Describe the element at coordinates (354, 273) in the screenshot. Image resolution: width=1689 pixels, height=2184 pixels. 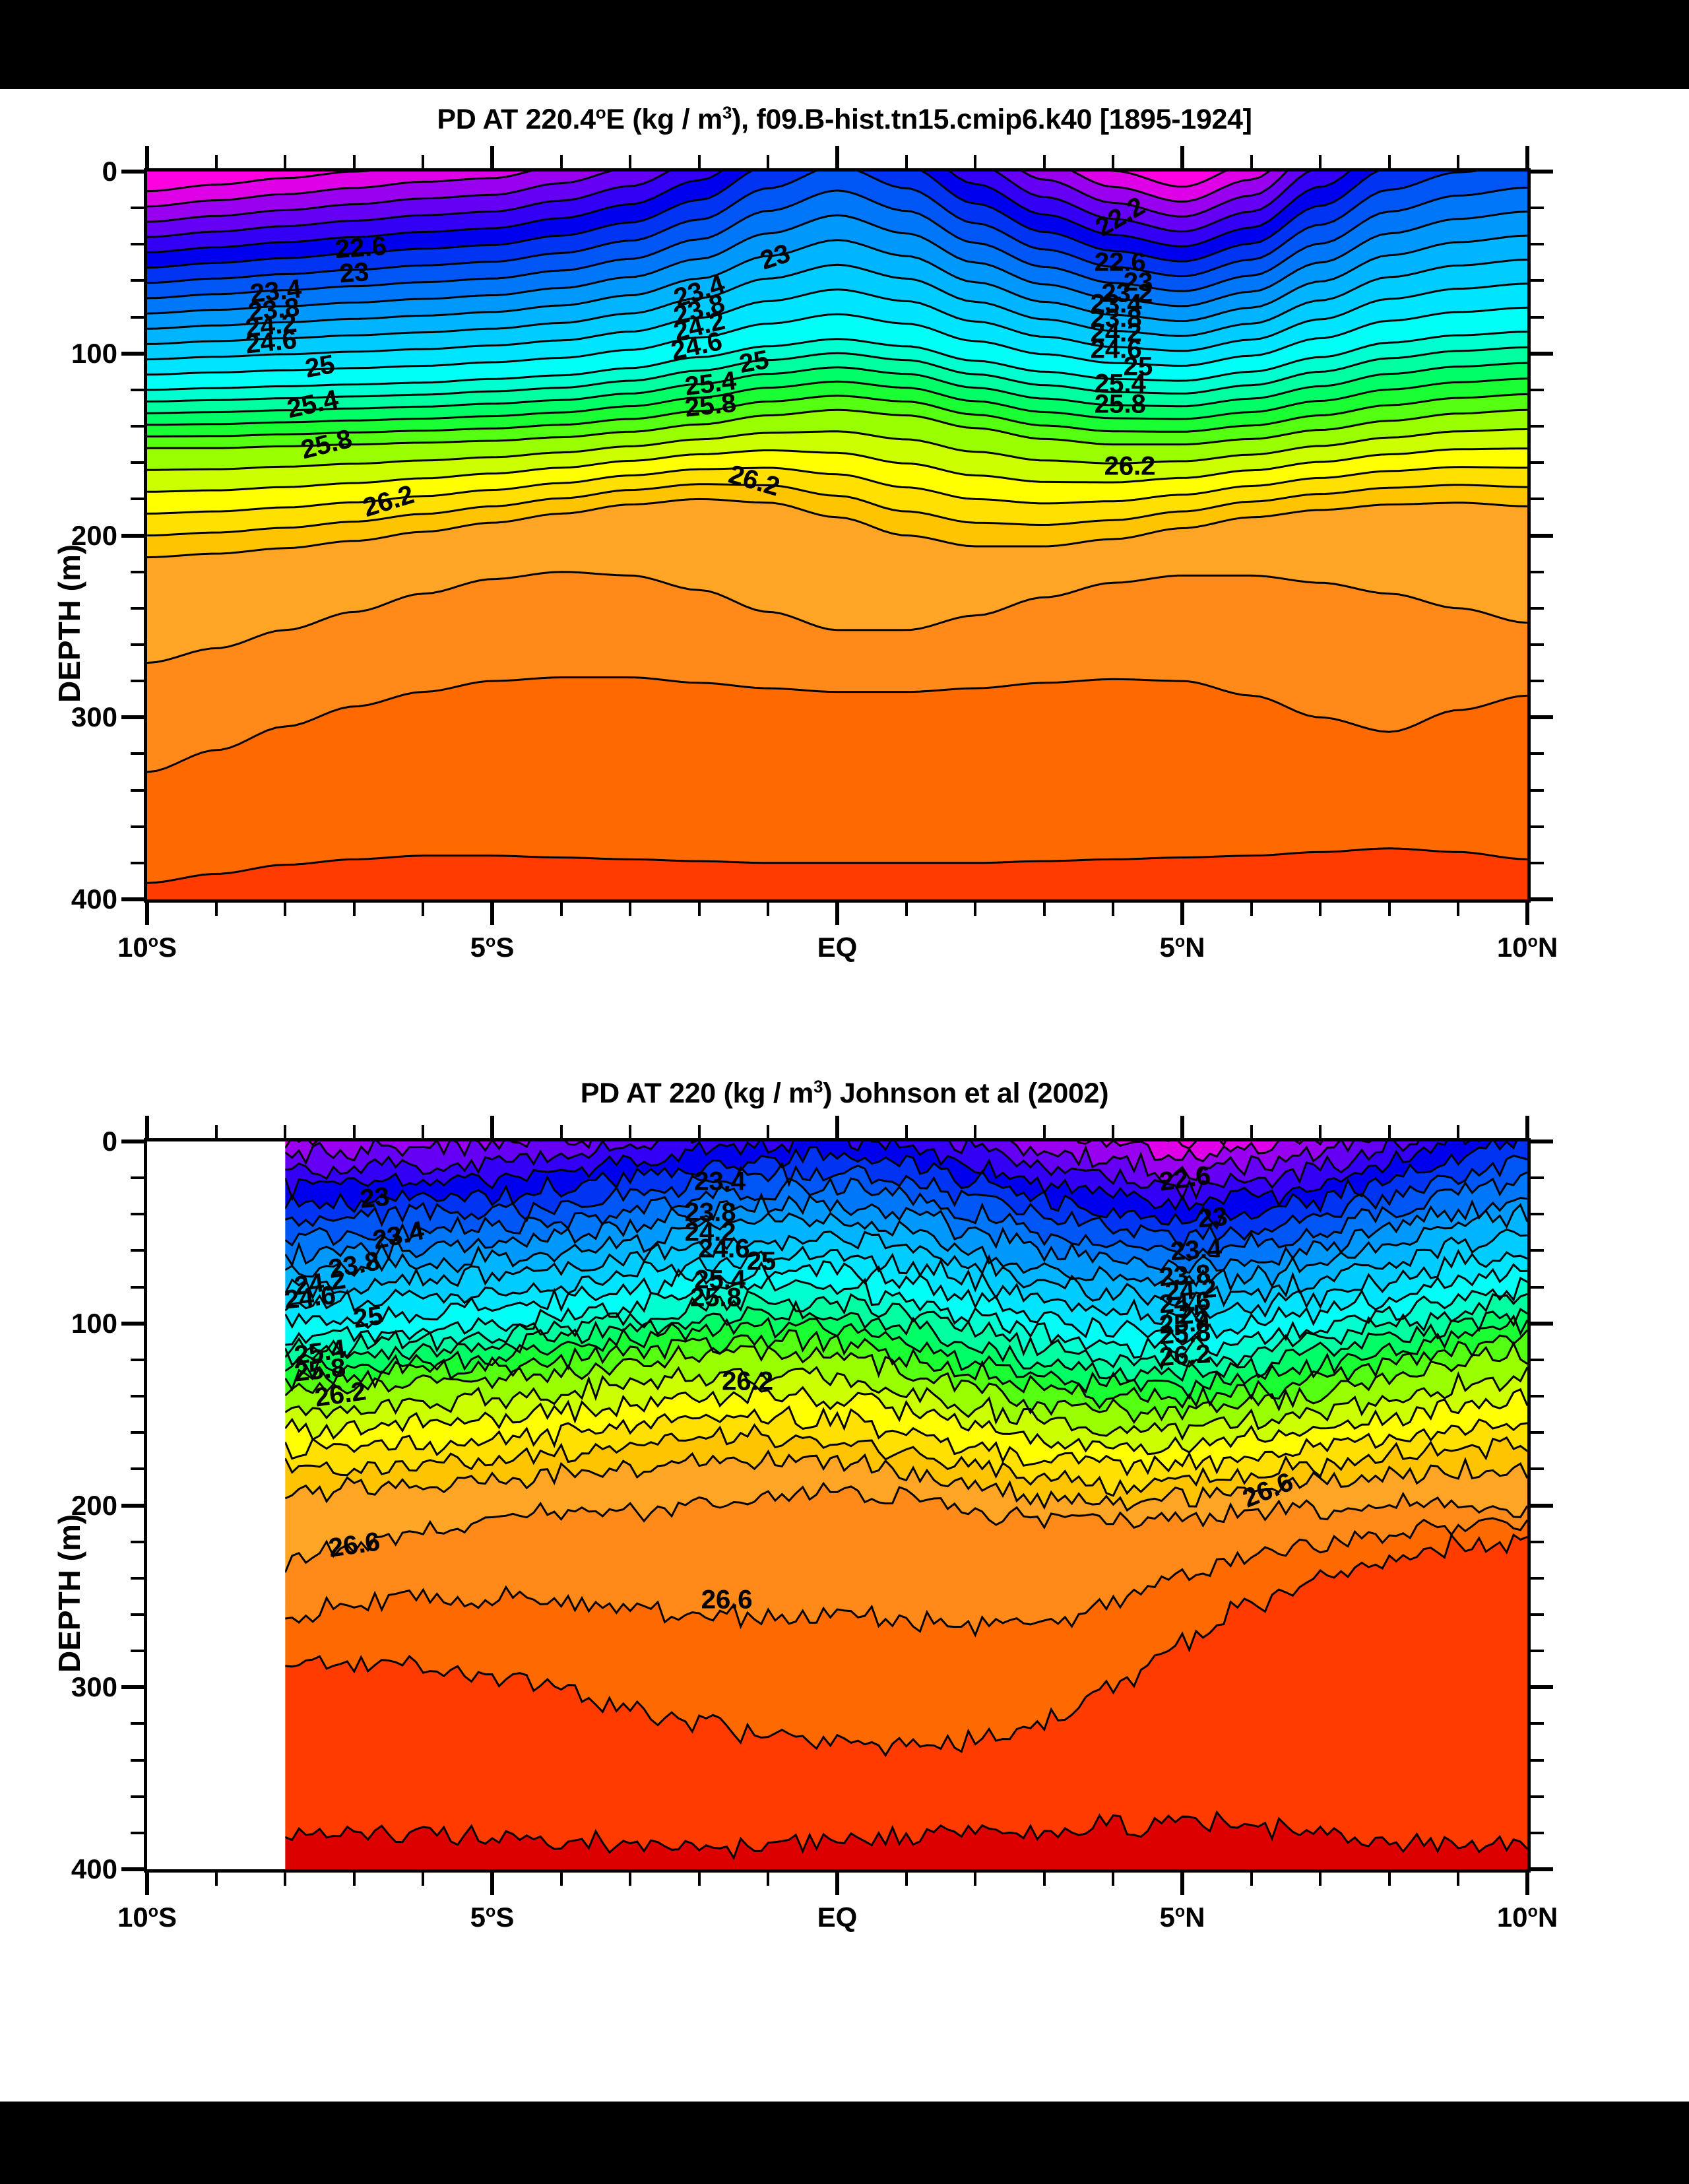
I see `contour-label: 23` at that location.